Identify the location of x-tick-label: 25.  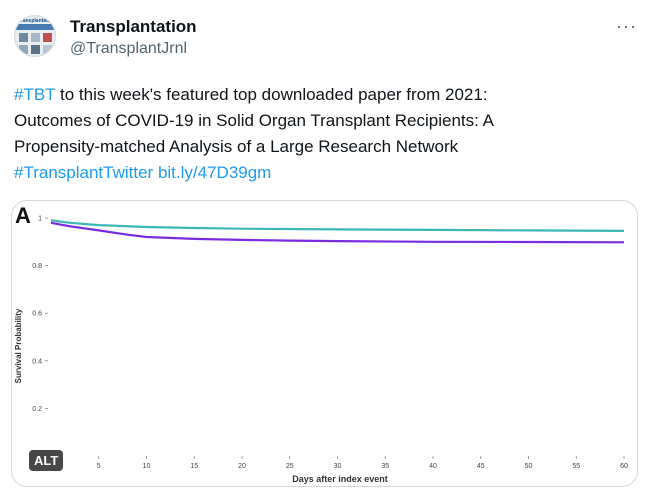
(290, 466).